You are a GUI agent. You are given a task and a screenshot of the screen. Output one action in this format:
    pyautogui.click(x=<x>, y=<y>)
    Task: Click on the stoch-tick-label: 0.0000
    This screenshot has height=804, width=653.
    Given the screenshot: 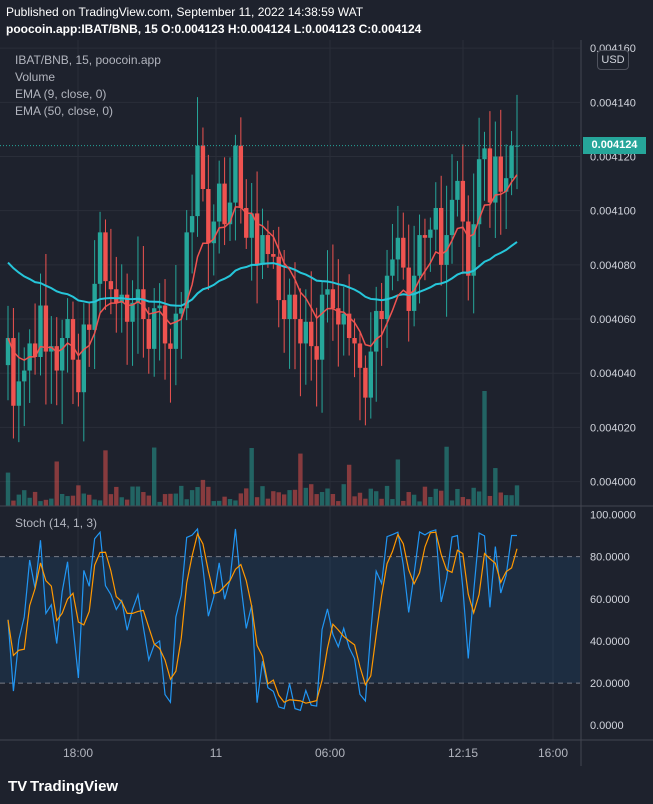 What is the action you would take?
    pyautogui.click(x=607, y=726)
    